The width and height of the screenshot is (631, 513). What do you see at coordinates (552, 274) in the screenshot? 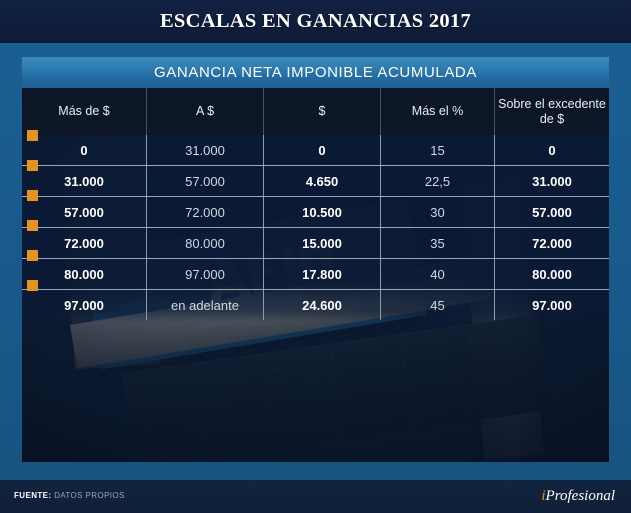
I see `cell-excedente: 80.000` at bounding box center [552, 274].